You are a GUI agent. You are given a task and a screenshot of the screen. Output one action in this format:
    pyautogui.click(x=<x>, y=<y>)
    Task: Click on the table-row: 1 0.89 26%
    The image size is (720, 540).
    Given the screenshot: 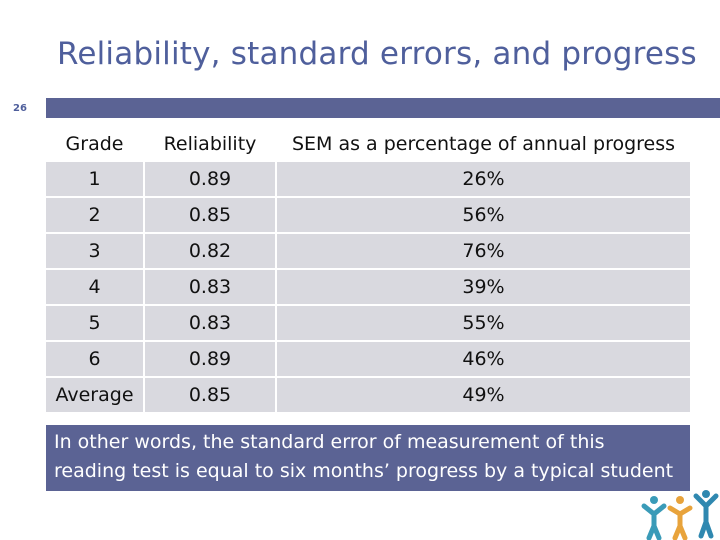 What is the action you would take?
    pyautogui.click(x=368, y=180)
    